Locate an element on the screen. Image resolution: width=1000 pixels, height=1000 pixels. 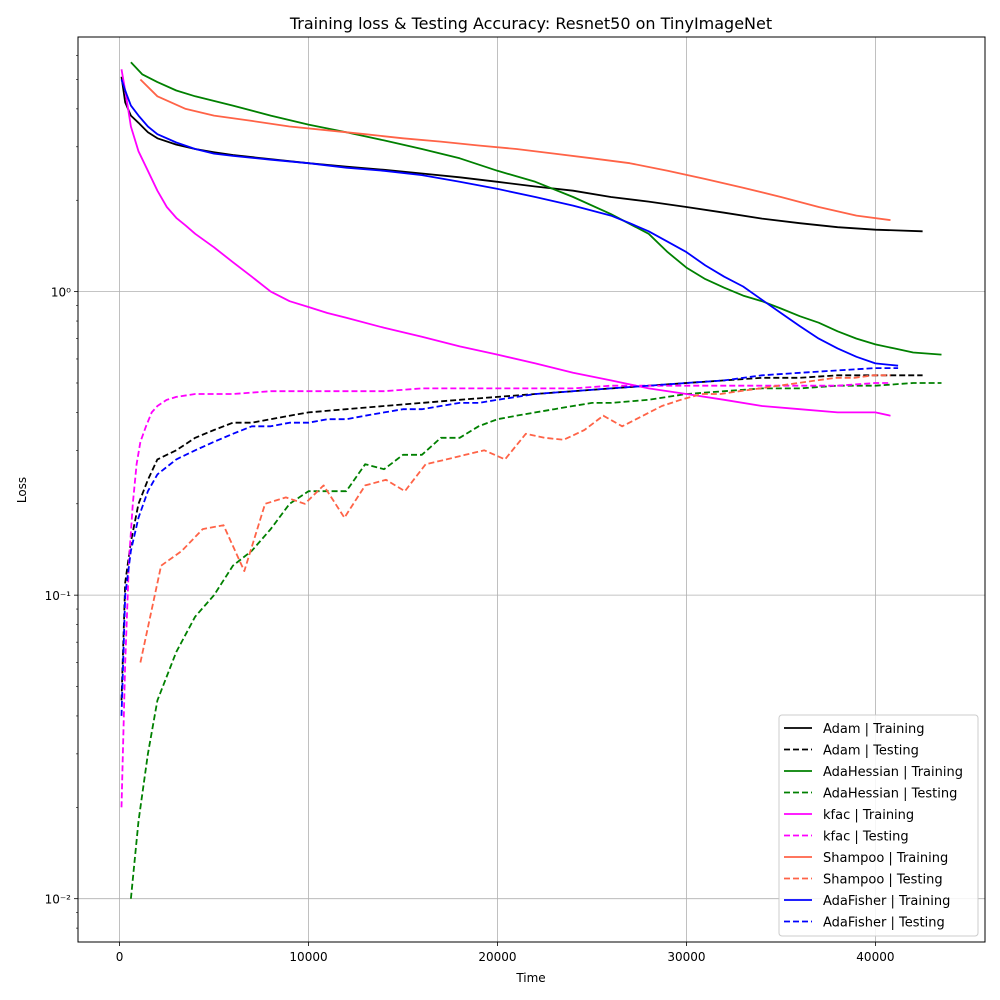
y-axis-label: Loss is located at coordinates (22, 490).